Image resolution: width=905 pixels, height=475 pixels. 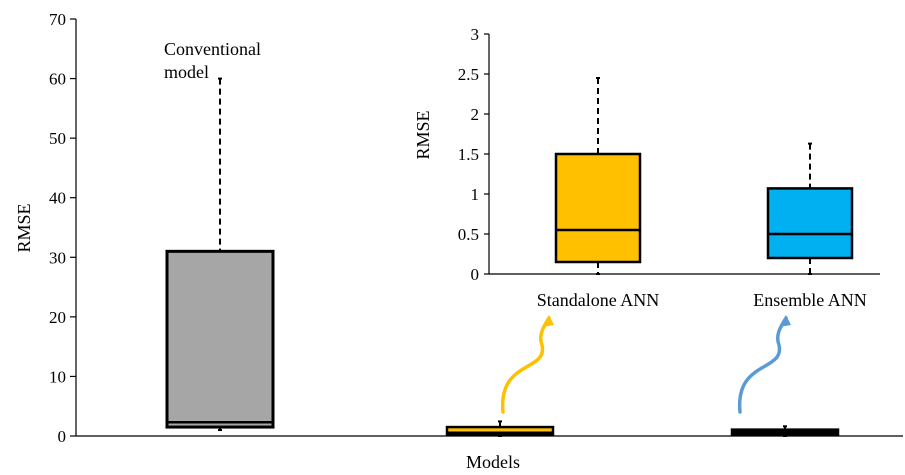 I want to click on inset-box-standalone-ann, so click(x=598, y=208).